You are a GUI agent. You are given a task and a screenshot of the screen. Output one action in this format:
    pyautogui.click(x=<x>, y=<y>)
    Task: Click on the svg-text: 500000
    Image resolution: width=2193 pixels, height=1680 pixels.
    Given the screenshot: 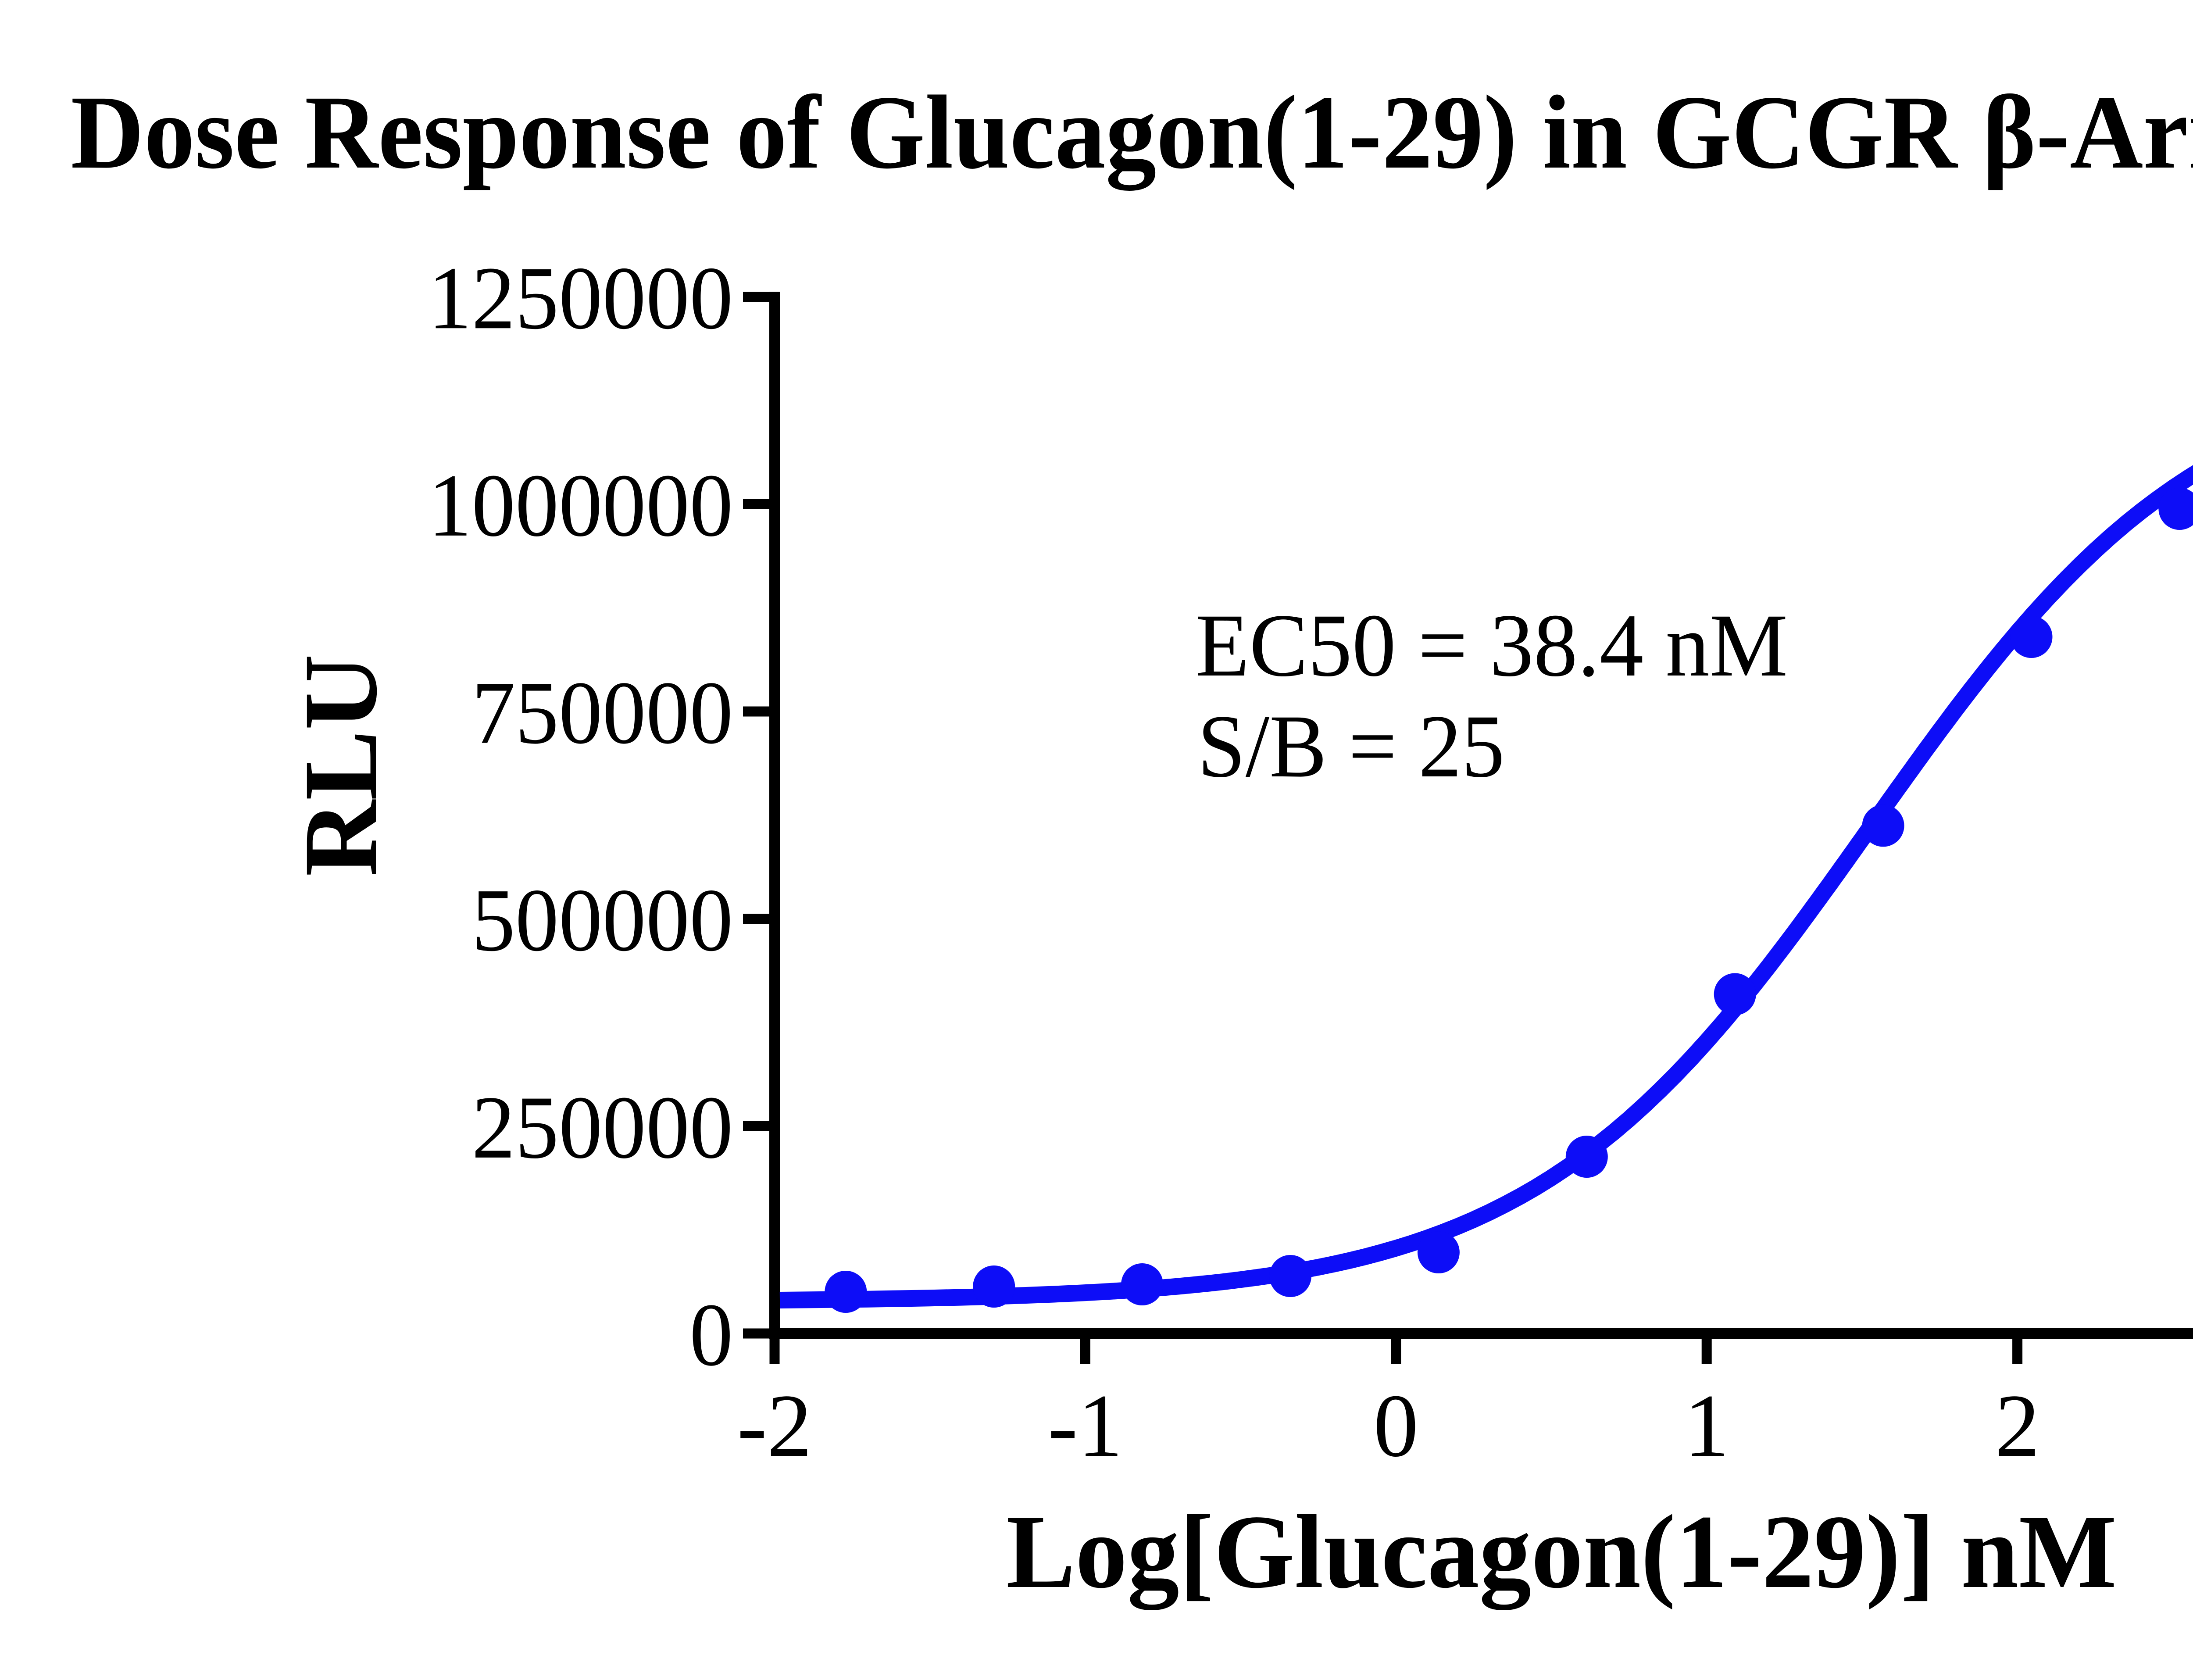 What is the action you would take?
    pyautogui.click(x=602, y=920)
    